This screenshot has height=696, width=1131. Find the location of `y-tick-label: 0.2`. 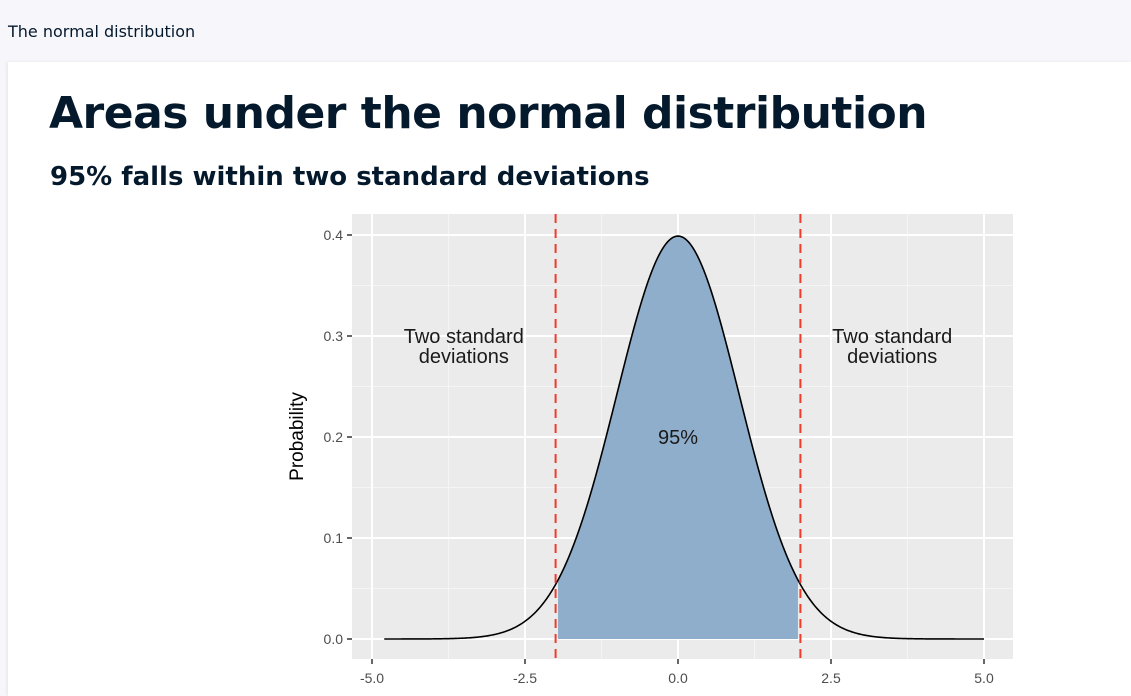

y-tick-label: 0.2 is located at coordinates (334, 437).